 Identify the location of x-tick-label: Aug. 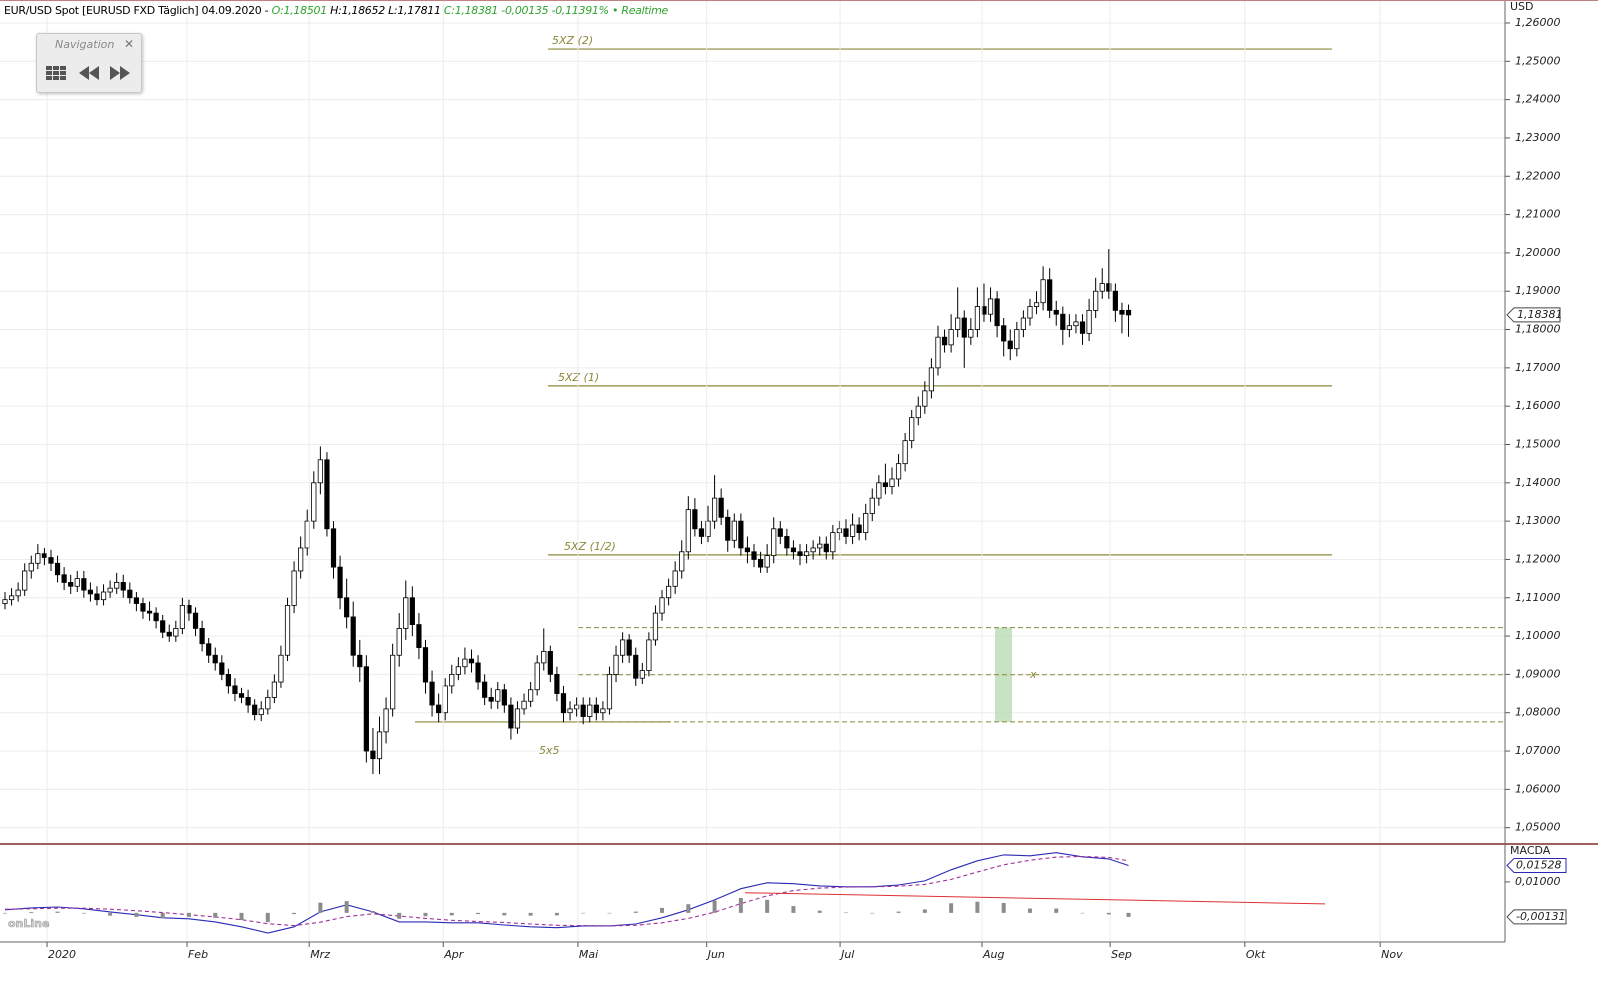
(993, 954).